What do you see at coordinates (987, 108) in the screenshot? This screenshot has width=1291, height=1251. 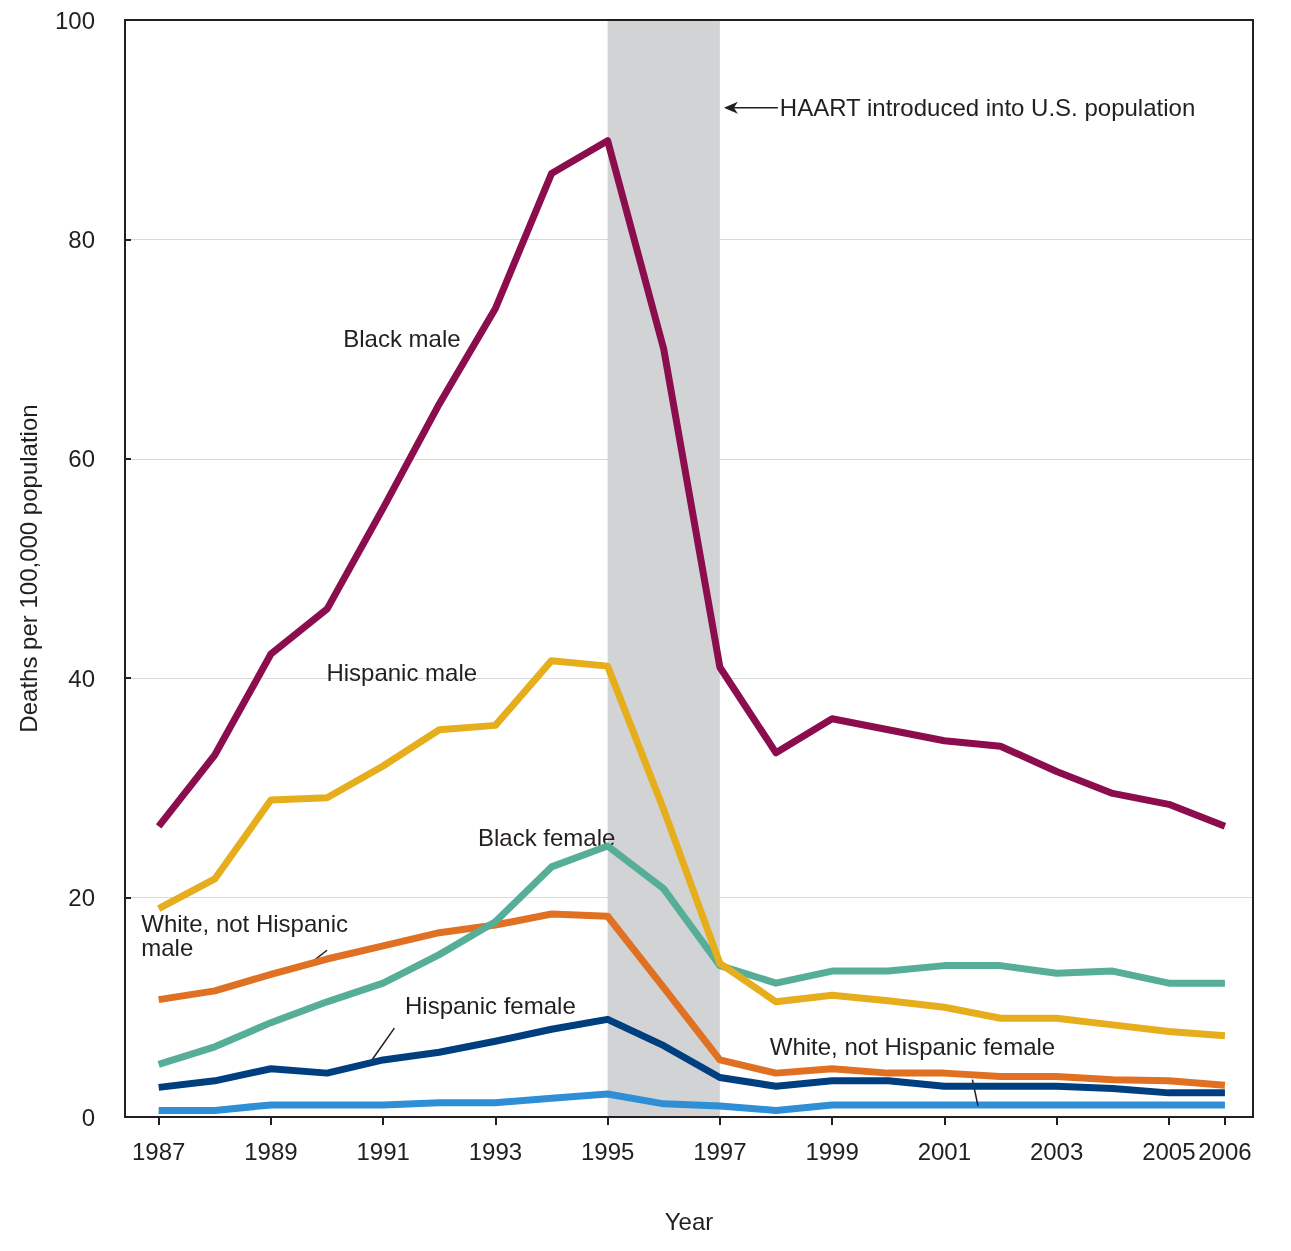 I see `band-label: HAART introduced into U.S. population` at bounding box center [987, 108].